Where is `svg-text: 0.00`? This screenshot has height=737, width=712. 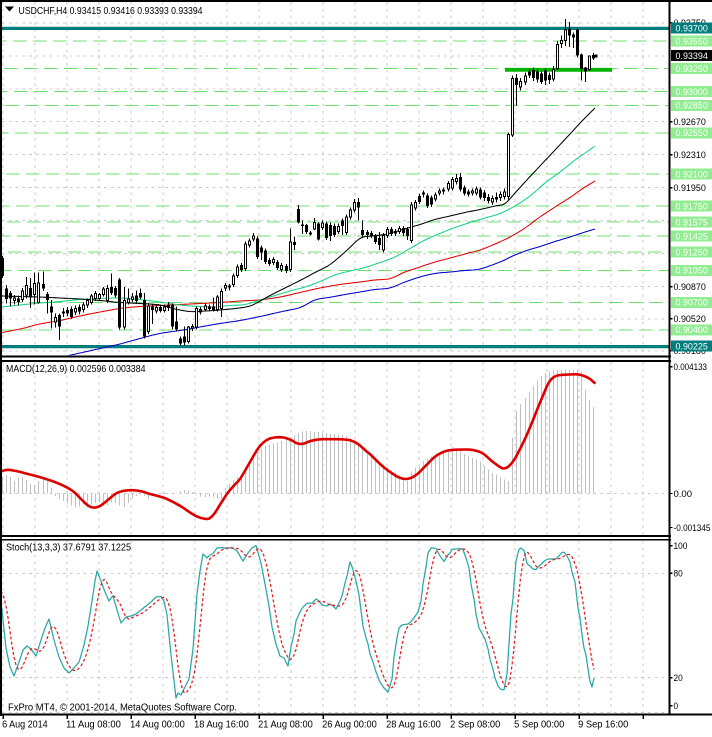
svg-text: 0.00 is located at coordinates (683, 494).